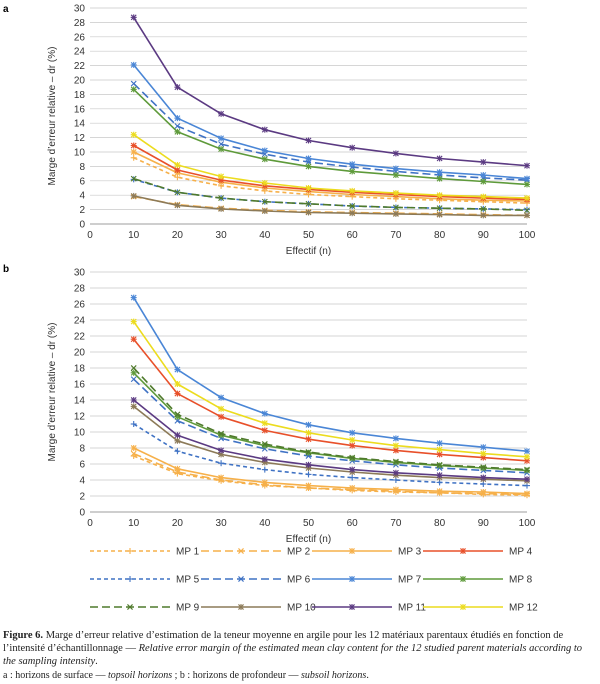 This screenshot has height=684, width=600. I want to click on y-tick-label: 28, so click(80, 289).